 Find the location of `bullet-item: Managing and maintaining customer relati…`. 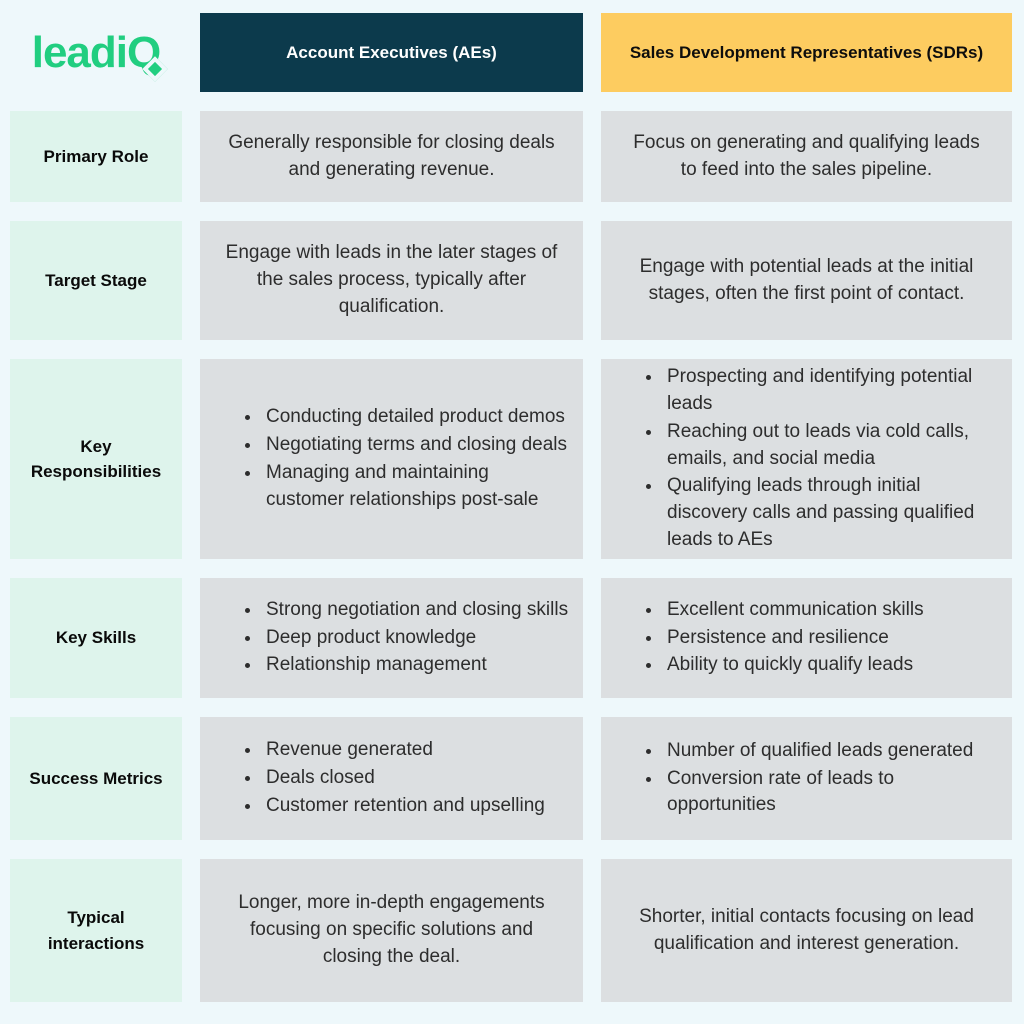

bullet-item: Managing and maintaining customer relati… is located at coordinates (416, 487).